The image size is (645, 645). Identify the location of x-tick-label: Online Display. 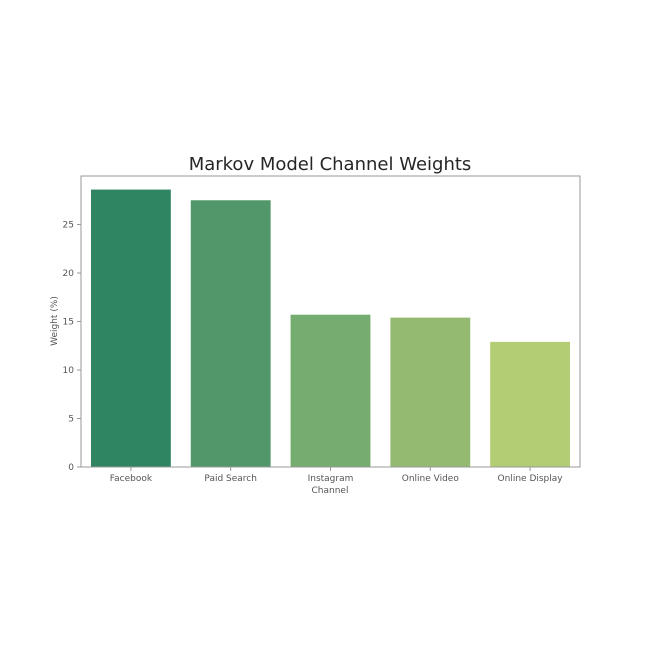
(531, 479).